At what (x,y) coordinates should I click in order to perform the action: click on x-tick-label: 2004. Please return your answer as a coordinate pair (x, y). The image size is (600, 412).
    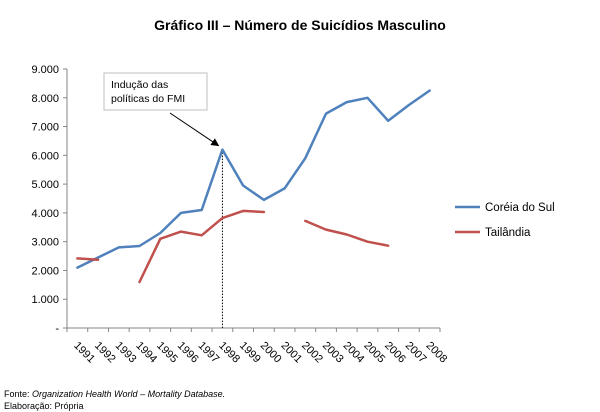
    Looking at the image, I should click on (354, 353).